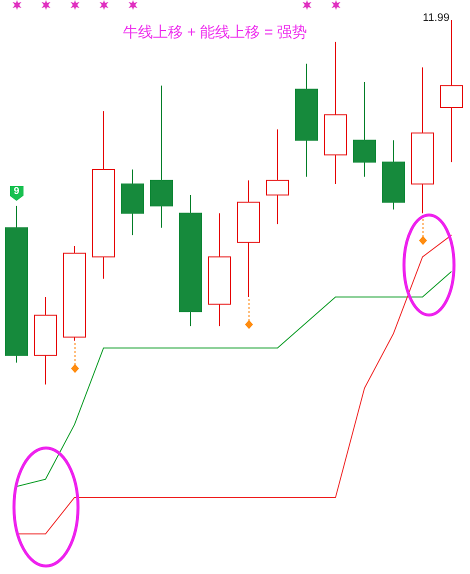 The image size is (470, 574). What do you see at coordinates (215, 32) in the screenshot?
I see `chart-title: 牛线上移 + 能线上移 = 强势` at bounding box center [215, 32].